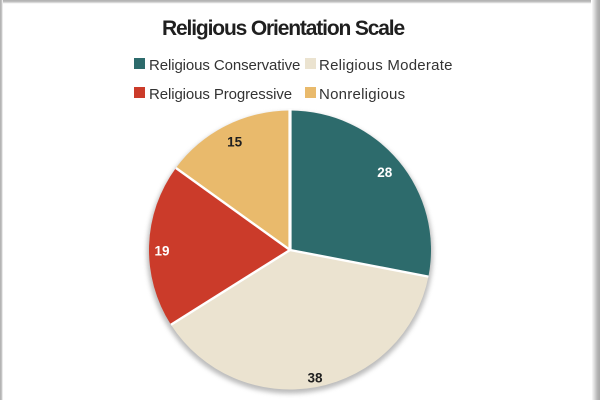 The width and height of the screenshot is (600, 400). What do you see at coordinates (235, 141) in the screenshot?
I see `svg-text: 15` at bounding box center [235, 141].